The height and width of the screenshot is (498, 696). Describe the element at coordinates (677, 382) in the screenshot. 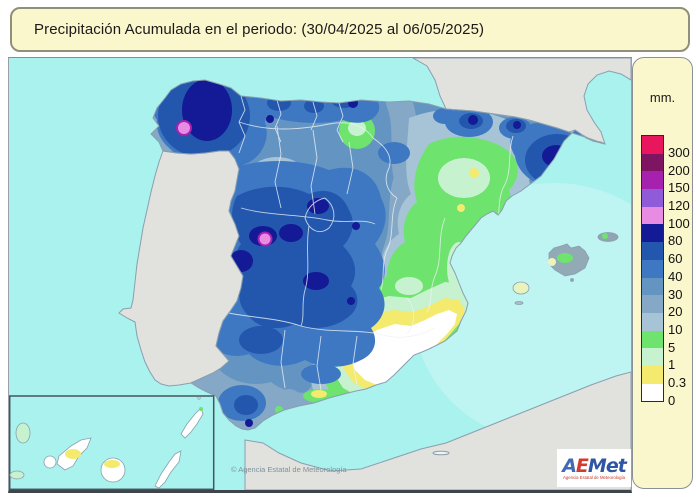

I see `legend-value-label: 0.3` at that location.